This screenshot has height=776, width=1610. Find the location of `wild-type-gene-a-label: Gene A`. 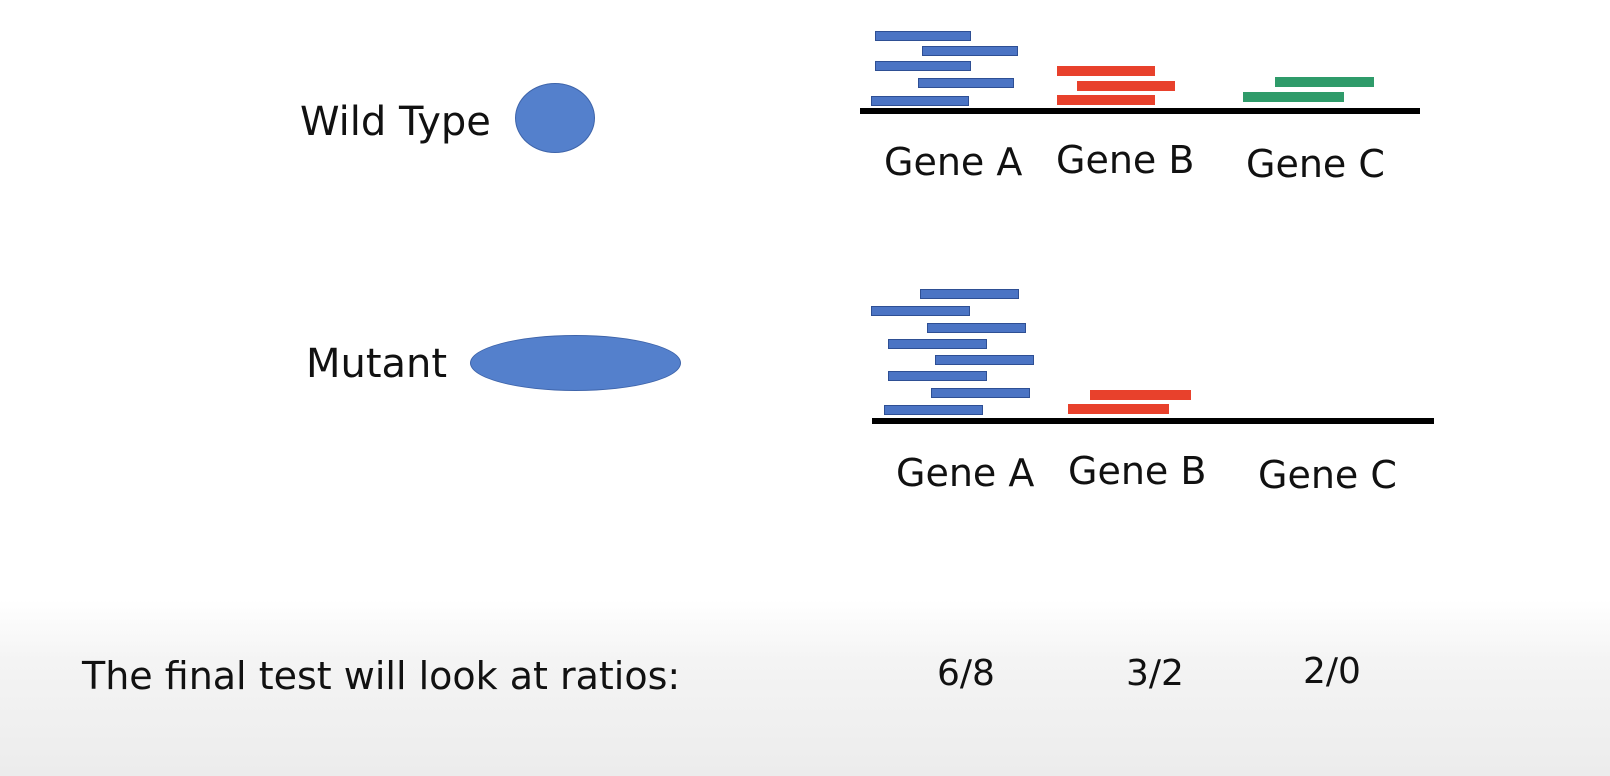

wild-type-gene-a-label: Gene A is located at coordinates (953, 162).